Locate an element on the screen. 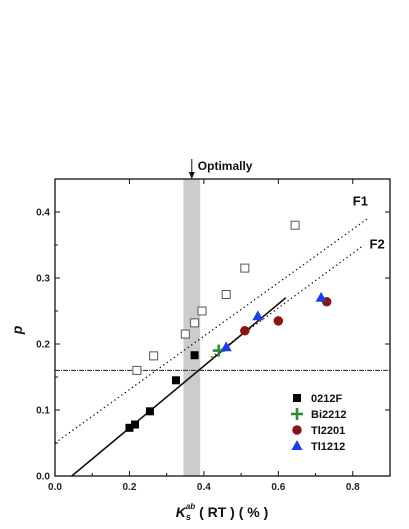 The width and height of the screenshot is (409, 529). legend-marker-bi2212 is located at coordinates (297, 414).